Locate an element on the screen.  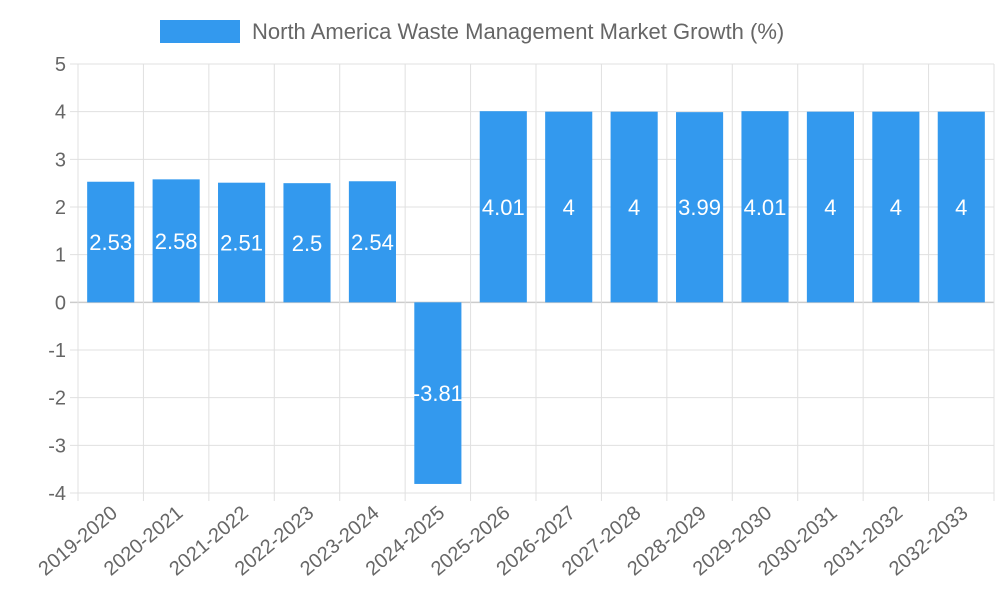
y-tick-label: 5 is located at coordinates (60, 65).